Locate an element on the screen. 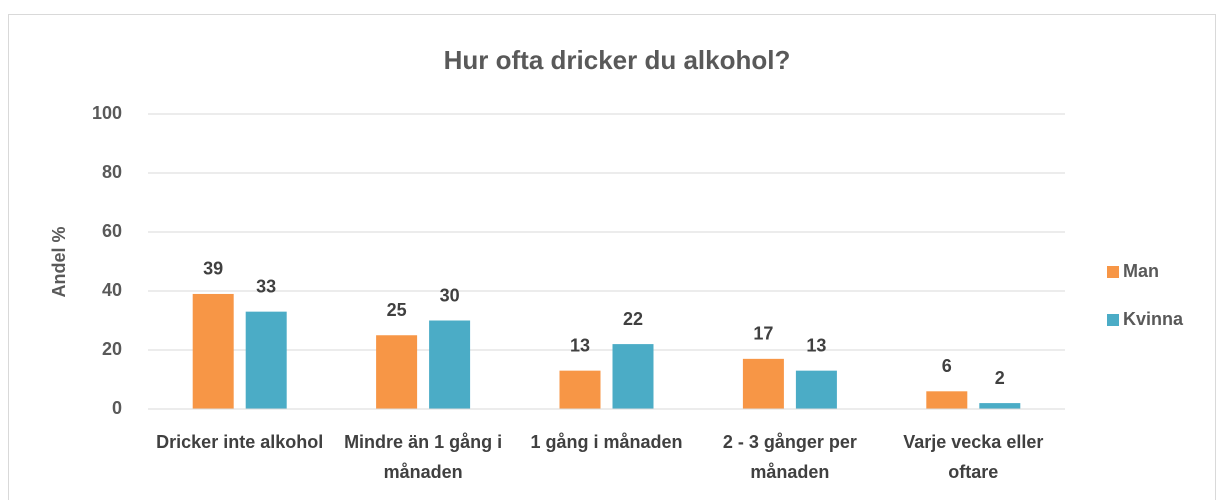 The width and height of the screenshot is (1217, 500). x-tick-label: Dricker inte alkohol is located at coordinates (240, 442).